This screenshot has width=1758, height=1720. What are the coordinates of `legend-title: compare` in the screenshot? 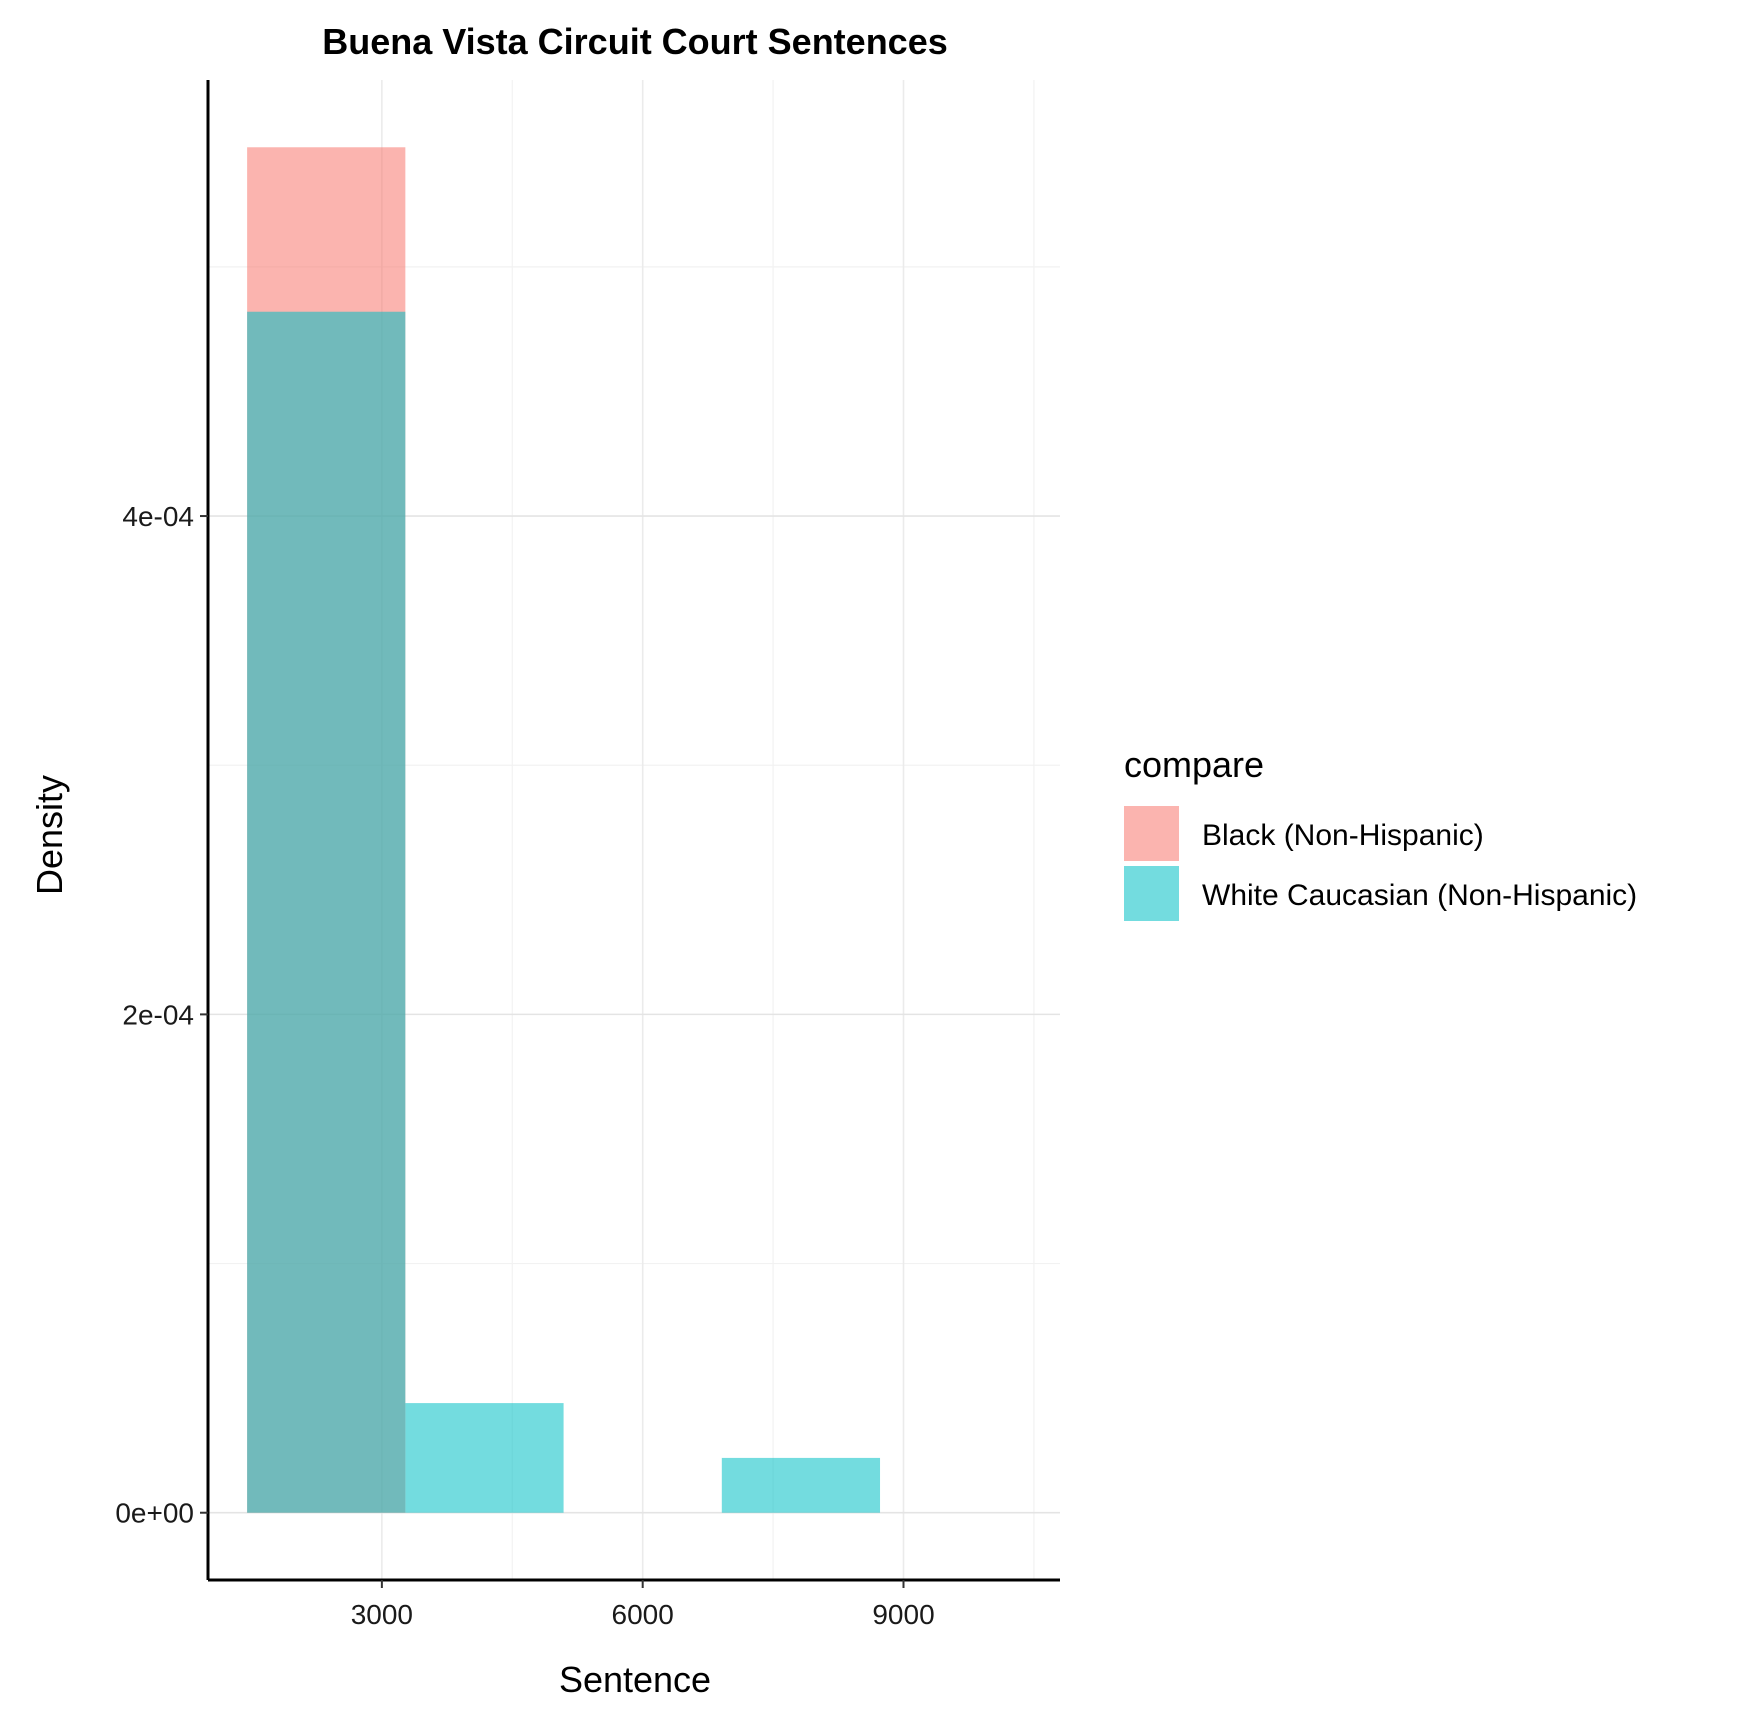 It's located at (1194, 764).